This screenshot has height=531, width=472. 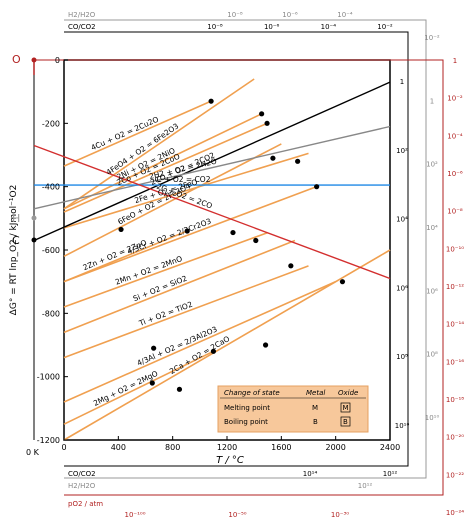 What do you see at coordinates (82, 486) in the screenshot?
I see `h2-h2o-bottom-label: H2/H2O` at bounding box center [82, 486].